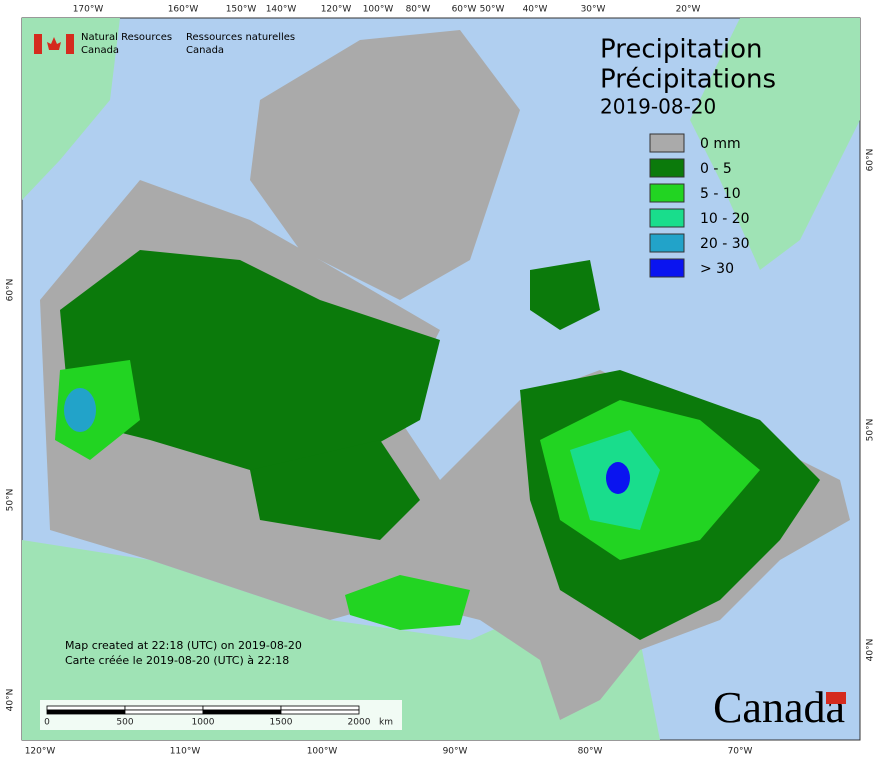 This screenshot has width=880, height=760. What do you see at coordinates (71, 109) in the screenshot?
I see `alaska-land` at bounding box center [71, 109].